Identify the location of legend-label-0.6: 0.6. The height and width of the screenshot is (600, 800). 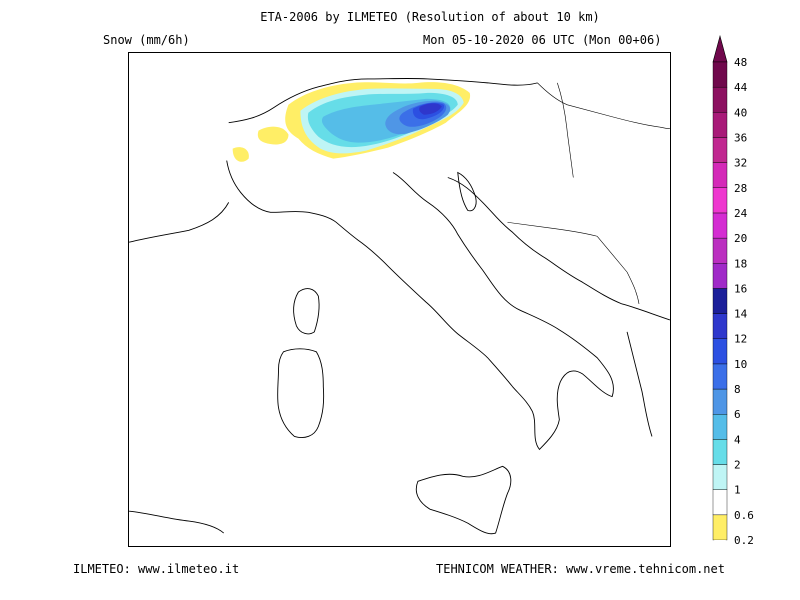
(744, 515).